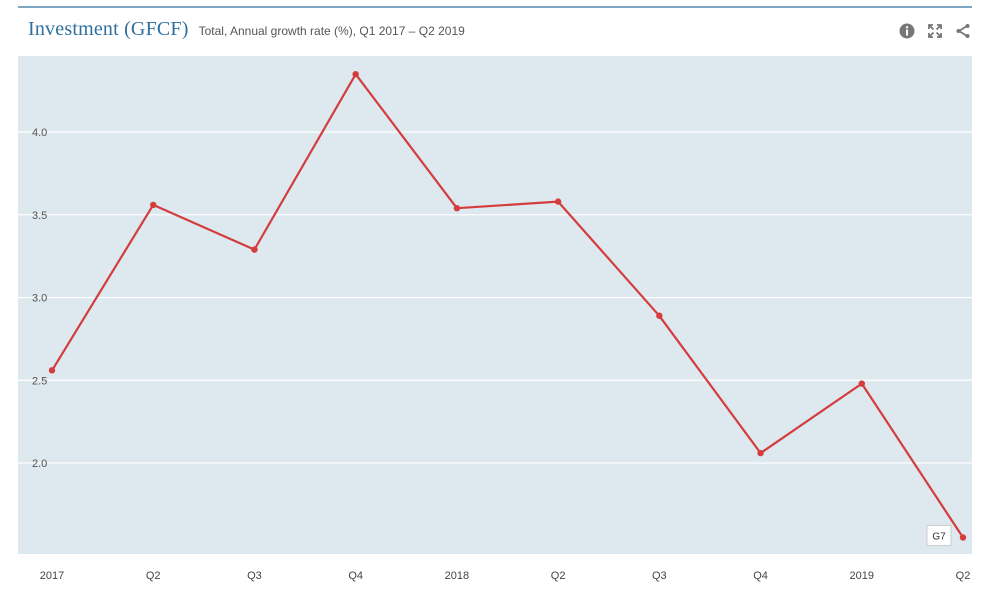 The height and width of the screenshot is (600, 1000). I want to click on y-tick-label: 4.0, so click(39, 133).